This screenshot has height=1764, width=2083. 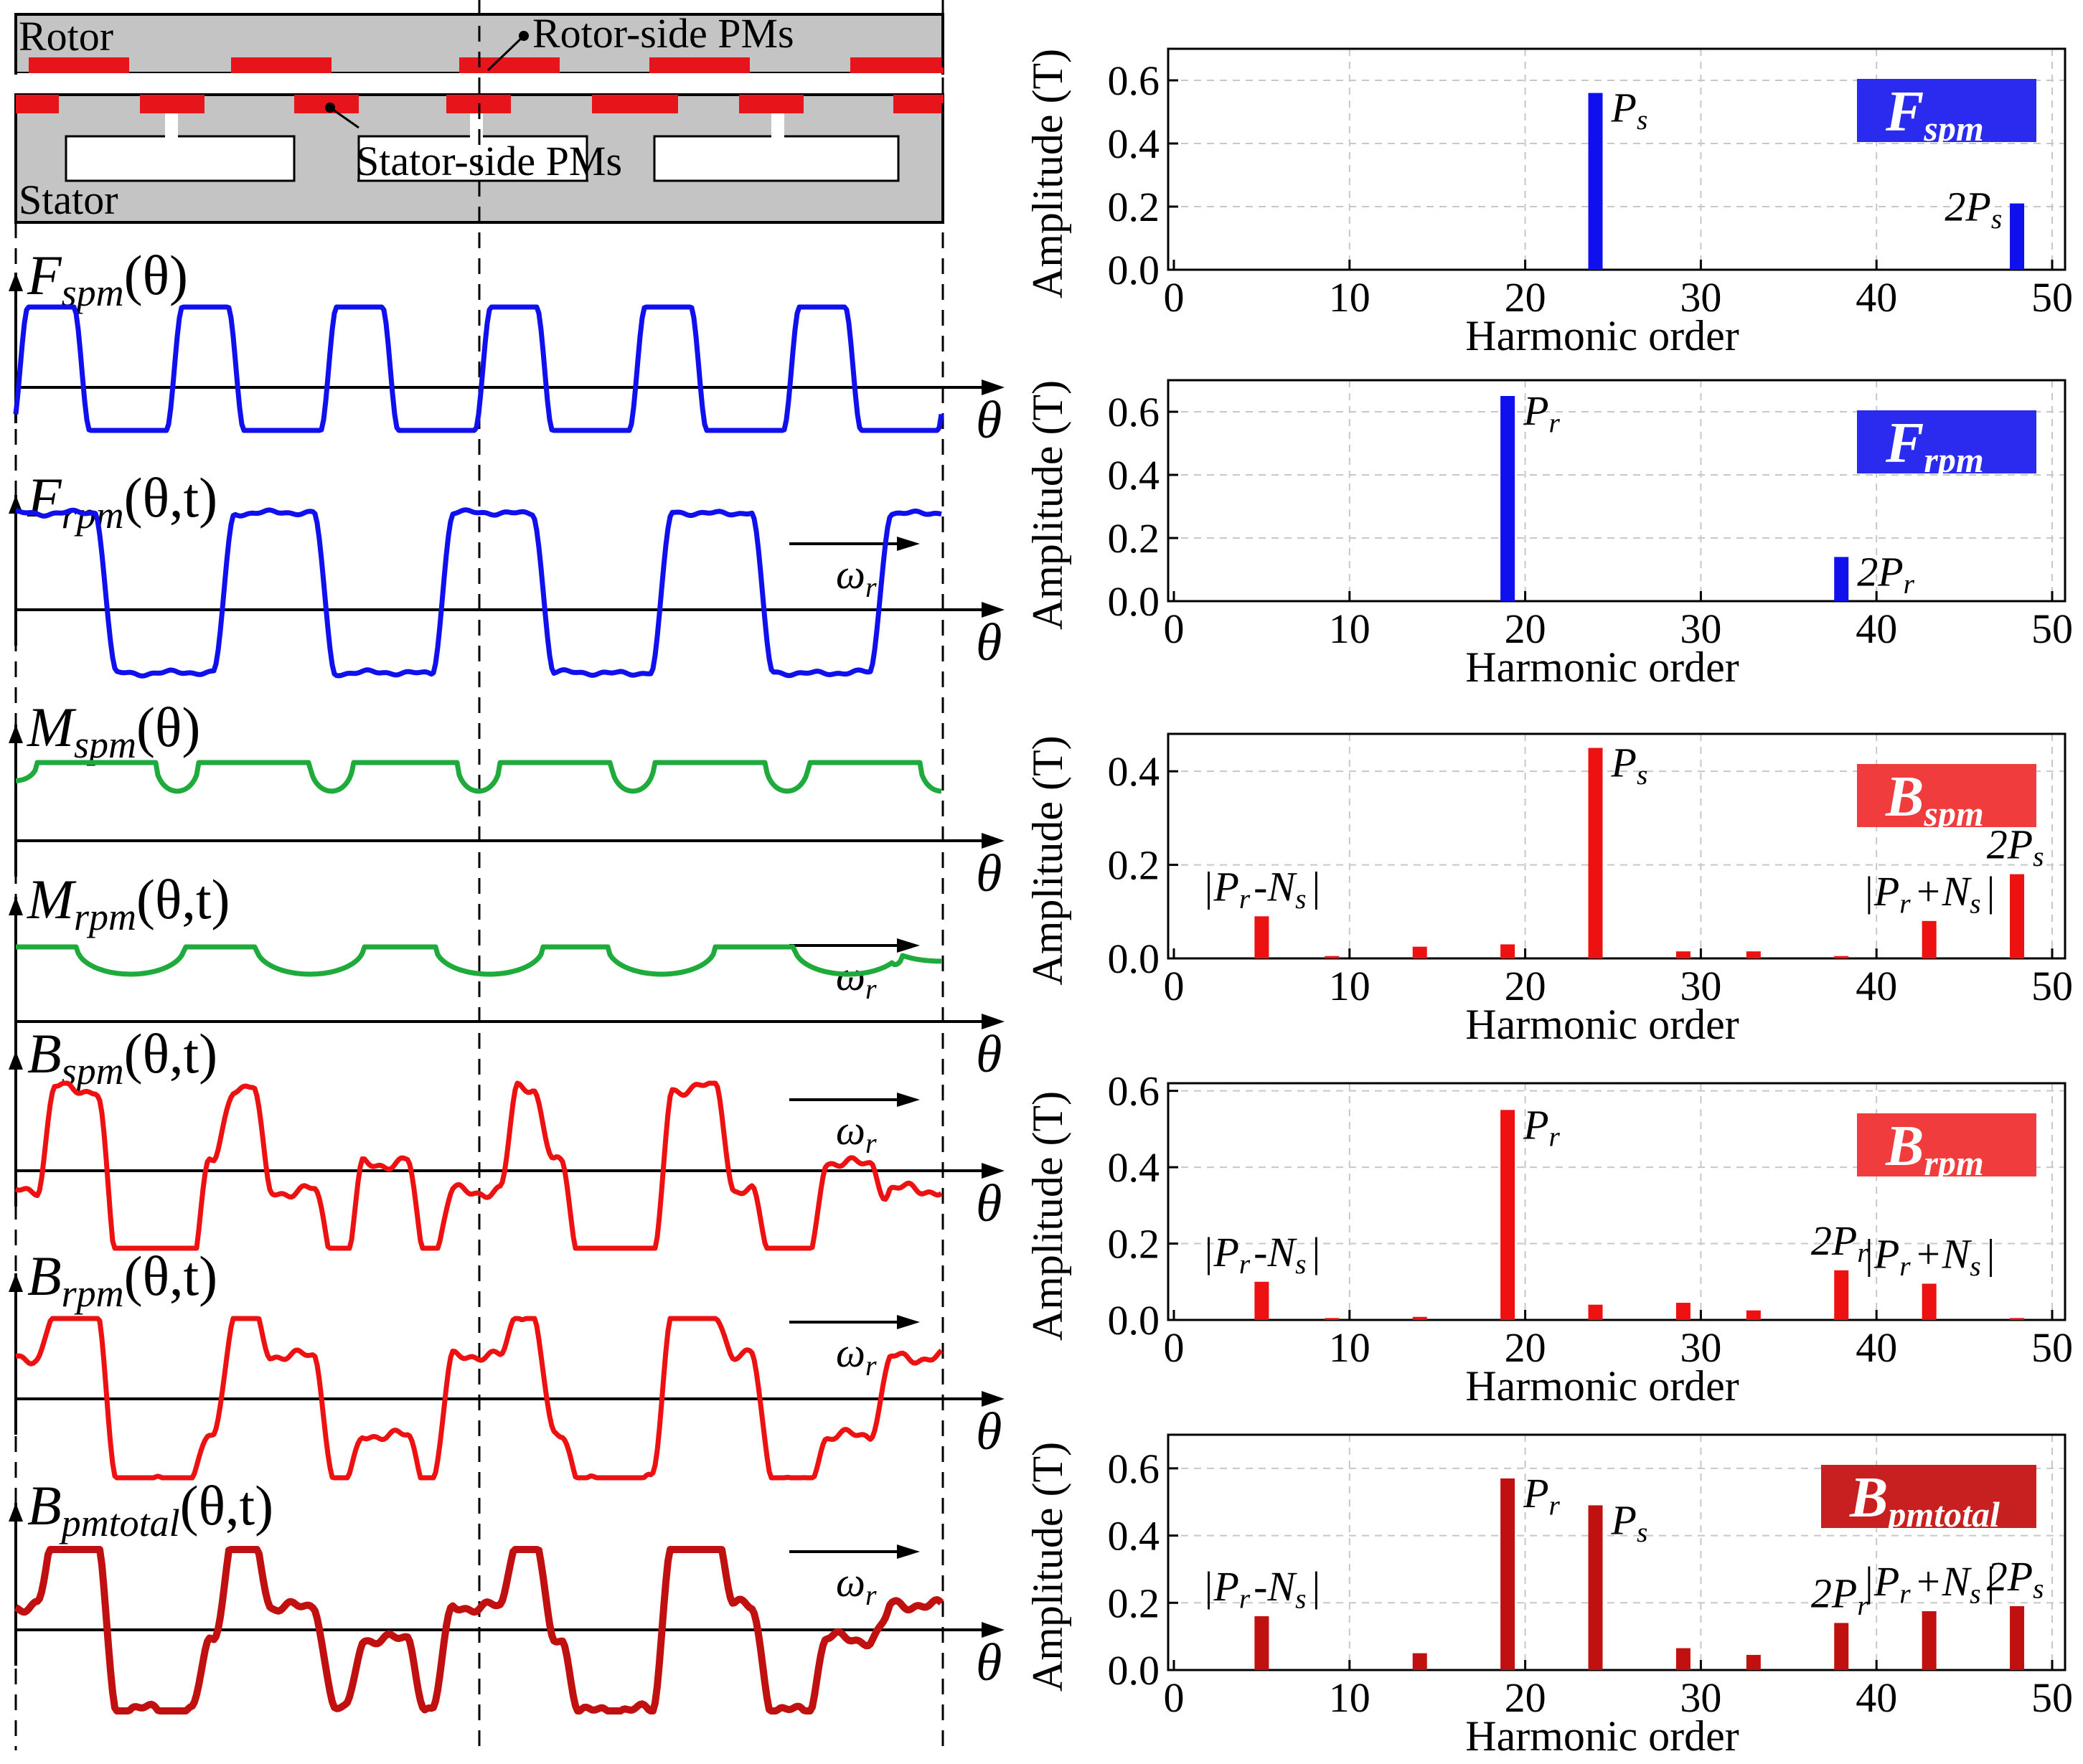 I want to click on annotation-prns: |Pr +Ns |, so click(x=1930, y=1583).